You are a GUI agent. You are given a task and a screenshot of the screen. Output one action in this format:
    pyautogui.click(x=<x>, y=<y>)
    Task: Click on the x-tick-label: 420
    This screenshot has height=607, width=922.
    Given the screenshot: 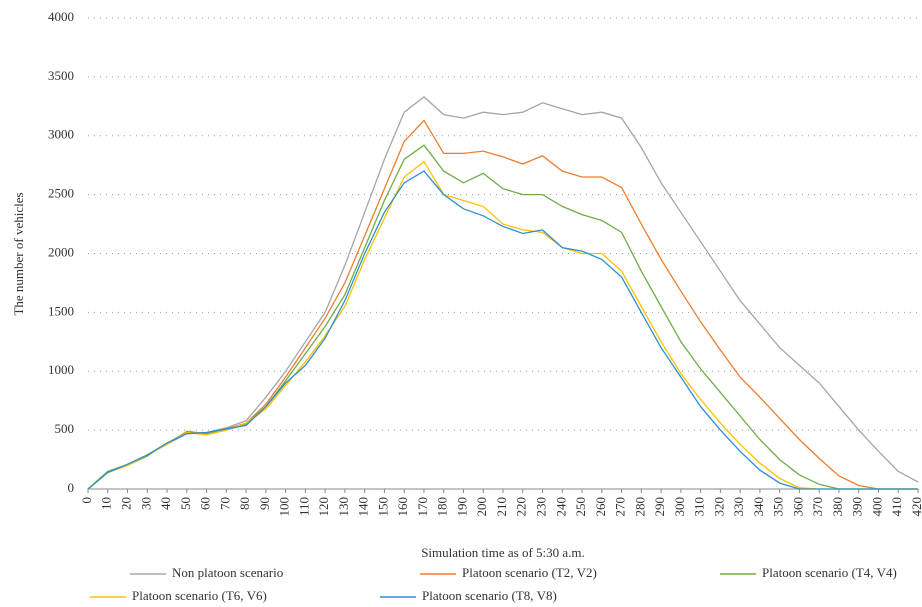 What is the action you would take?
    pyautogui.click(x=915, y=507)
    